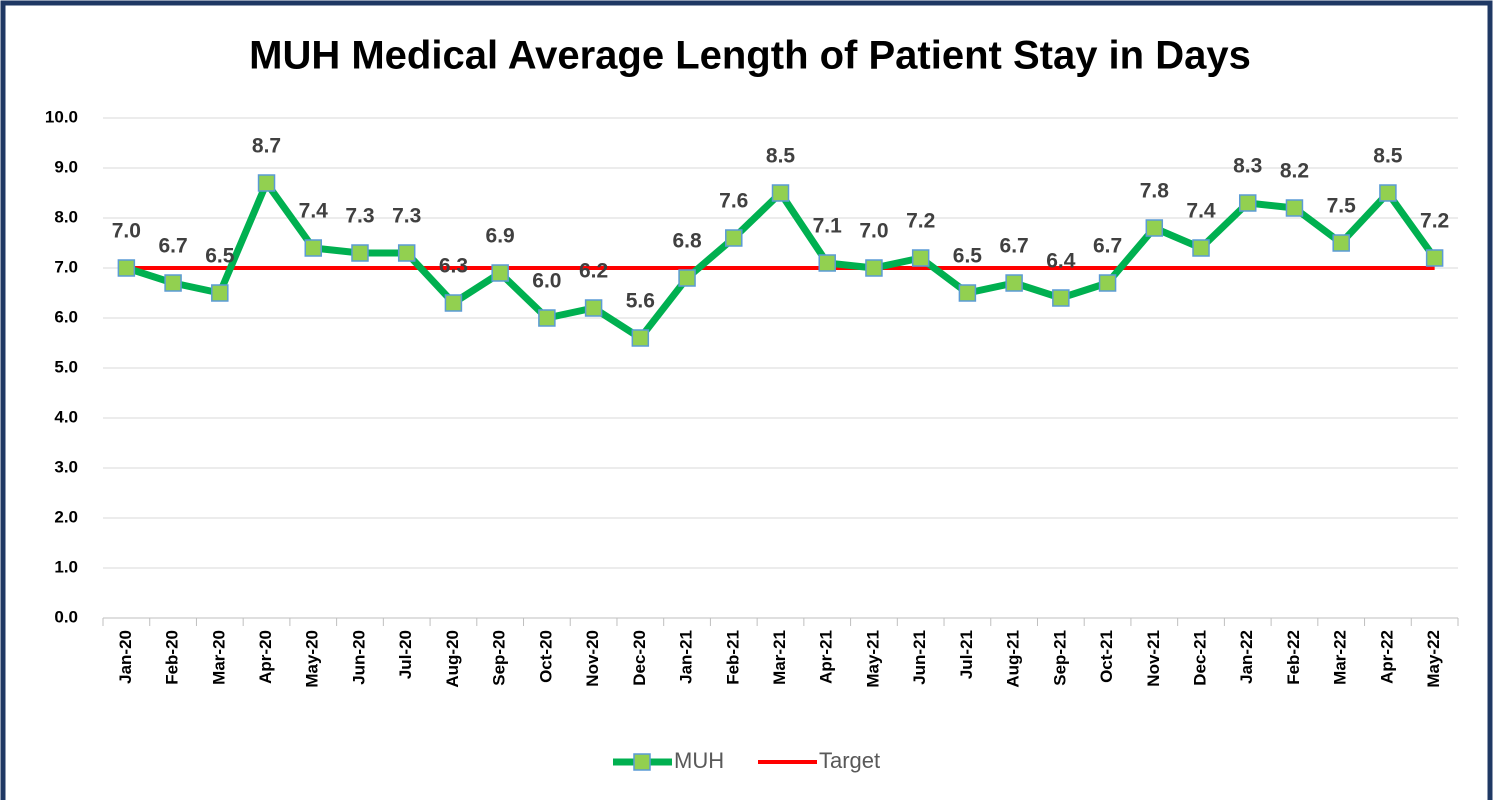 The image size is (1493, 800). I want to click on data-label: 8.2, so click(1294, 171).